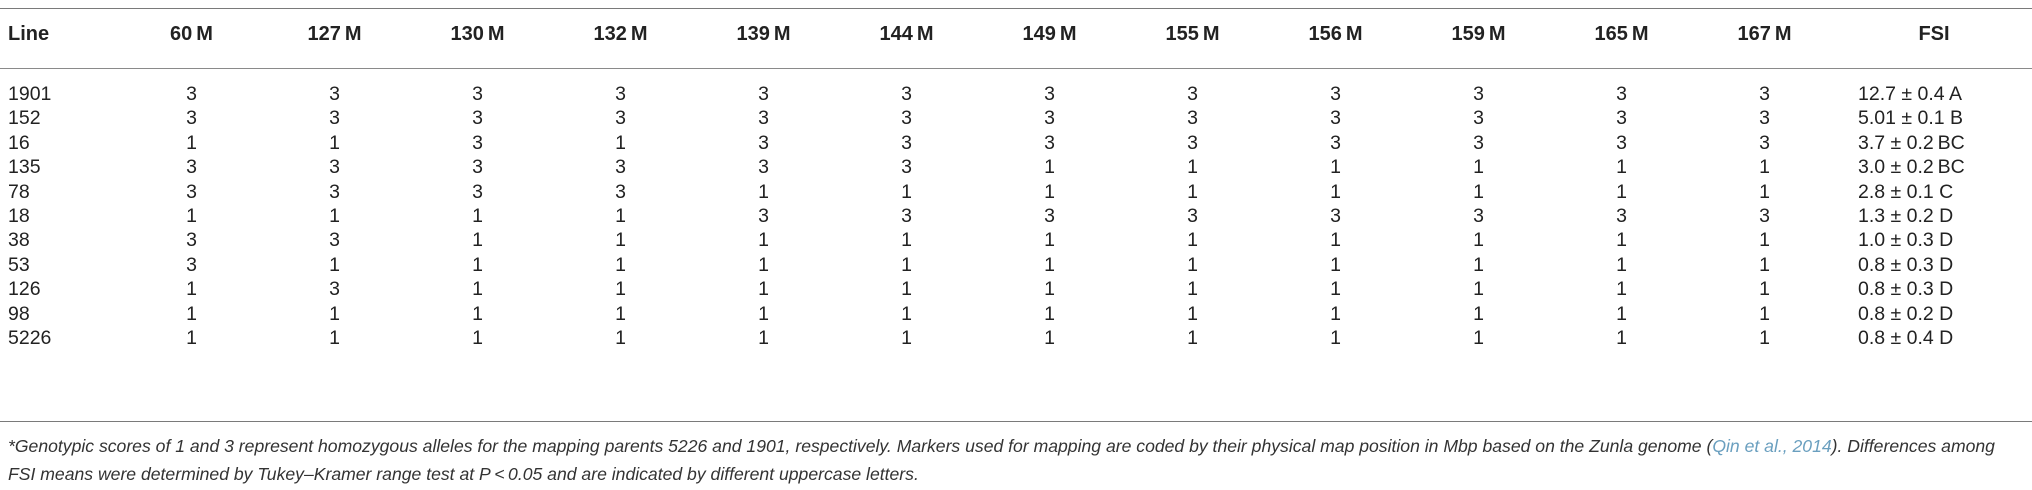  I want to click on line-id-cell: 18, so click(19, 216).